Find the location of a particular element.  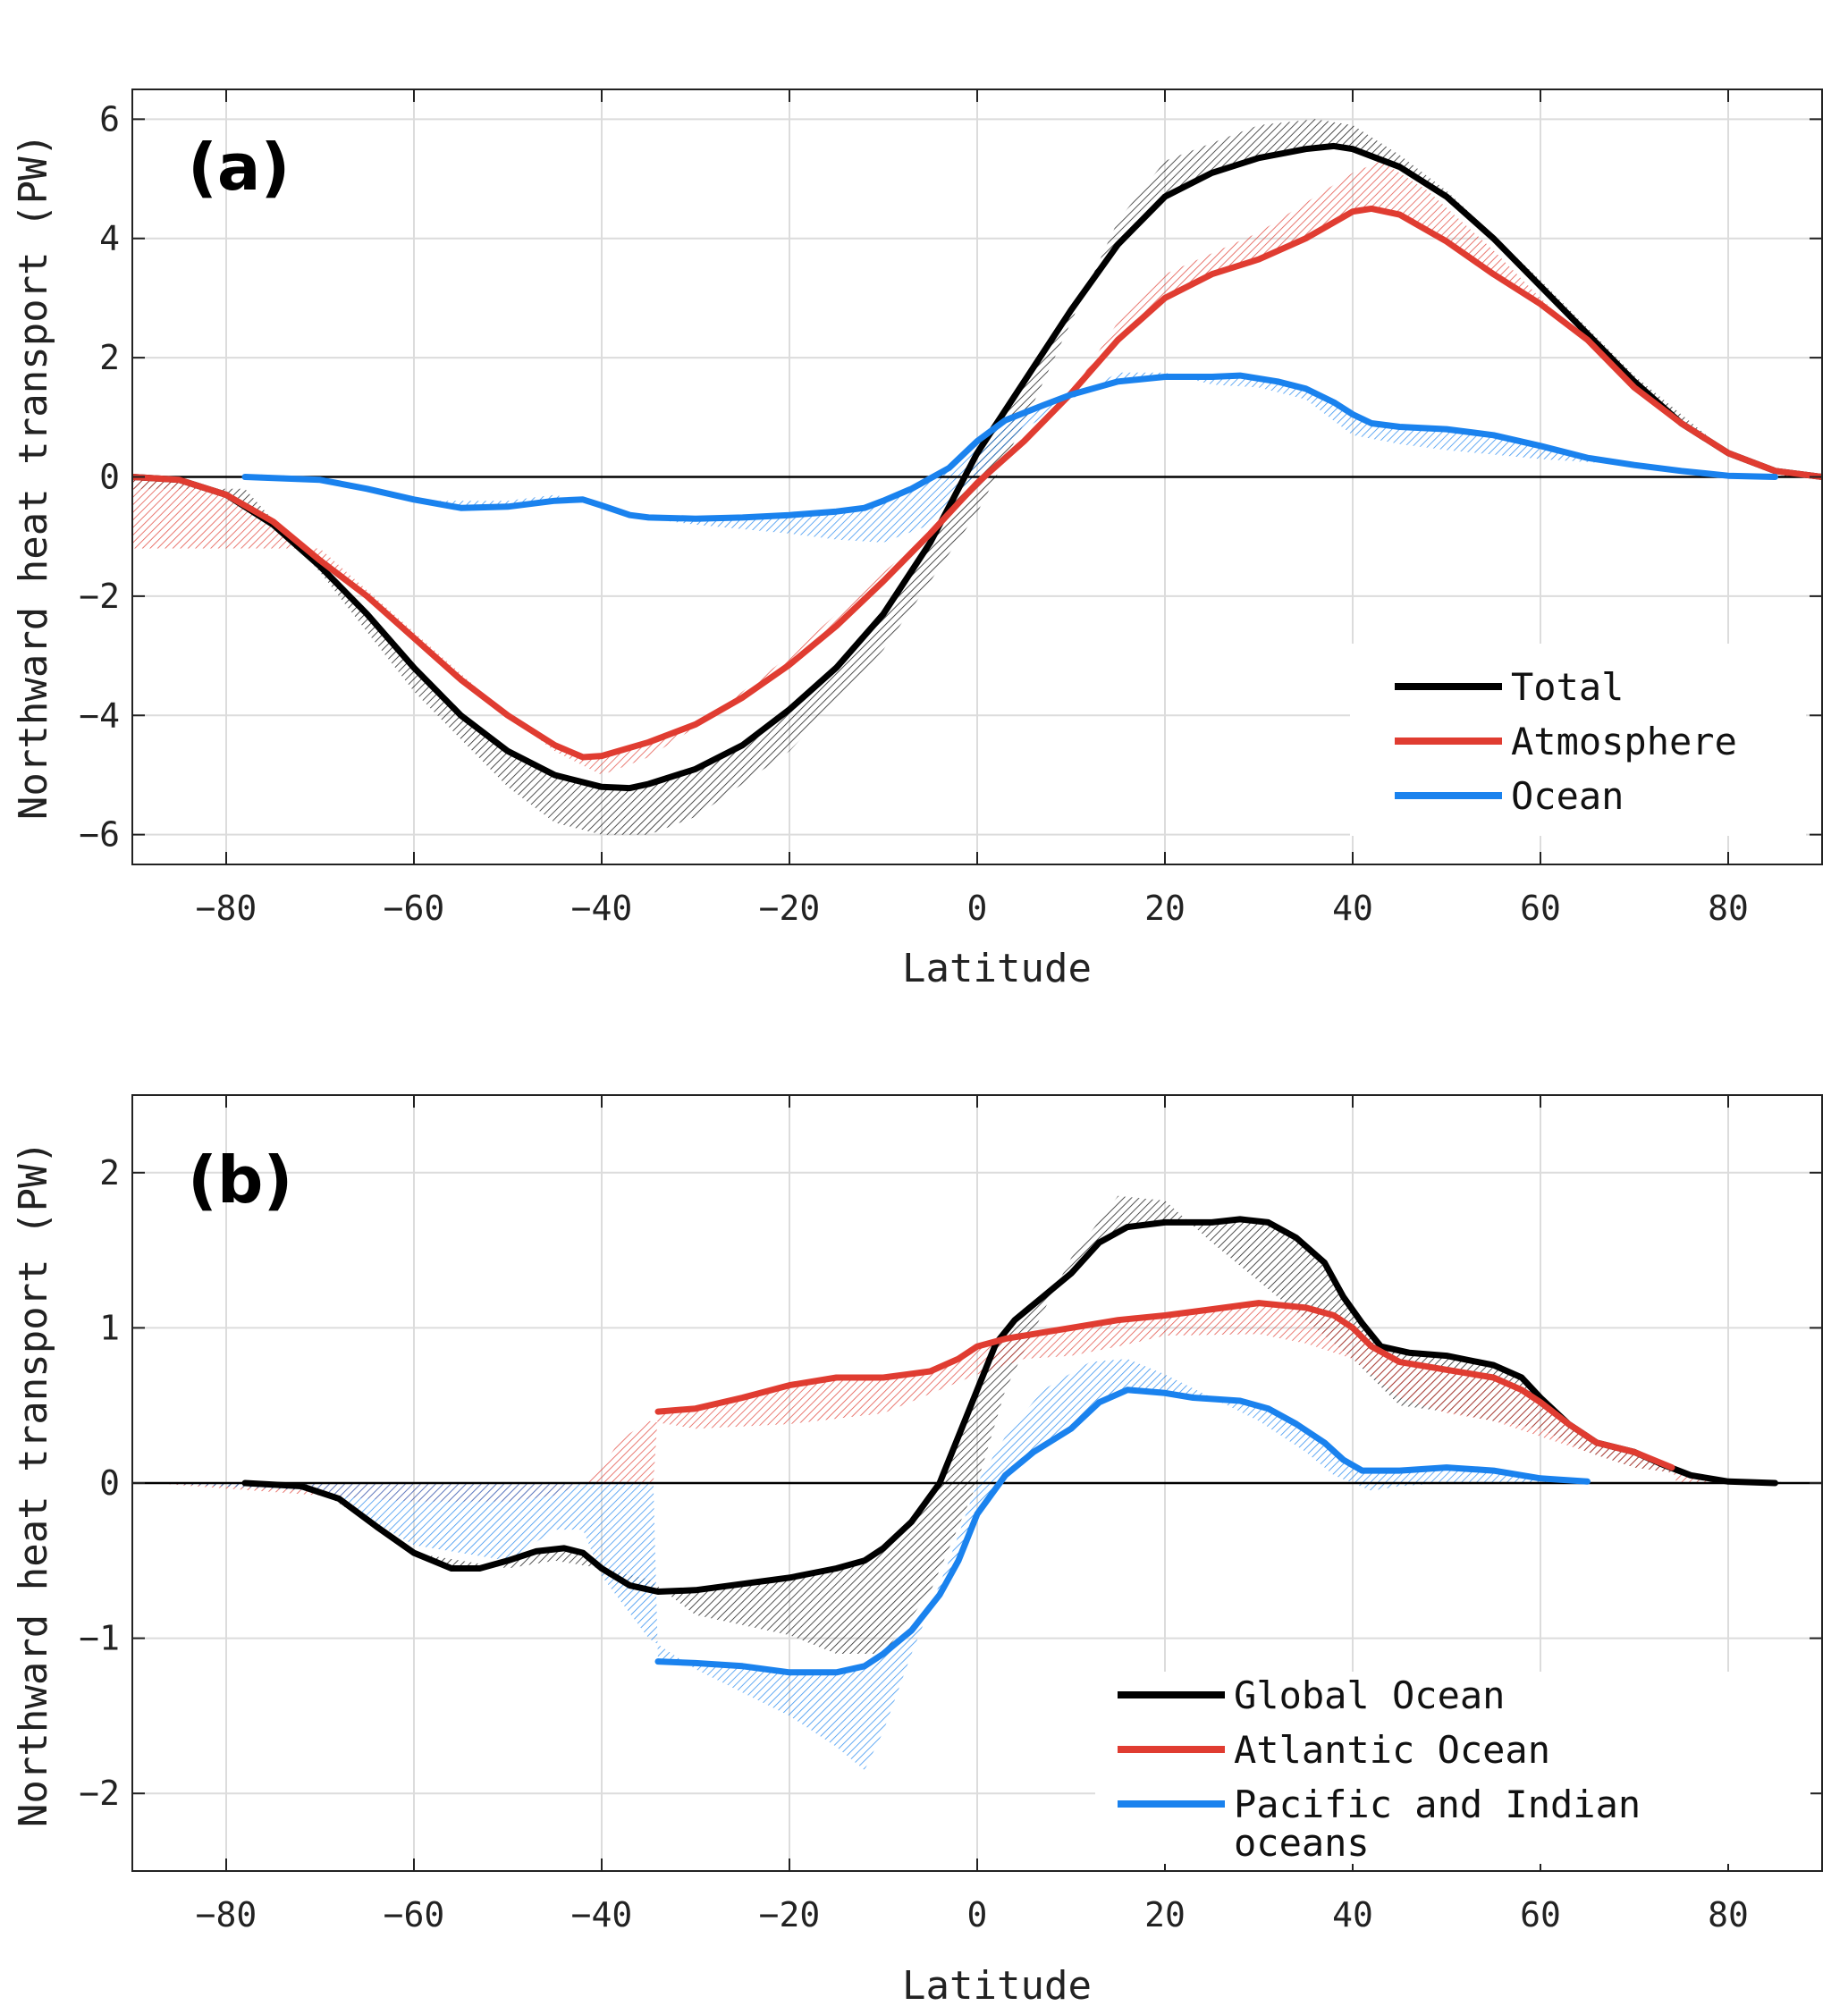

x-axis-label-b: Latitude is located at coordinates (997, 1984).